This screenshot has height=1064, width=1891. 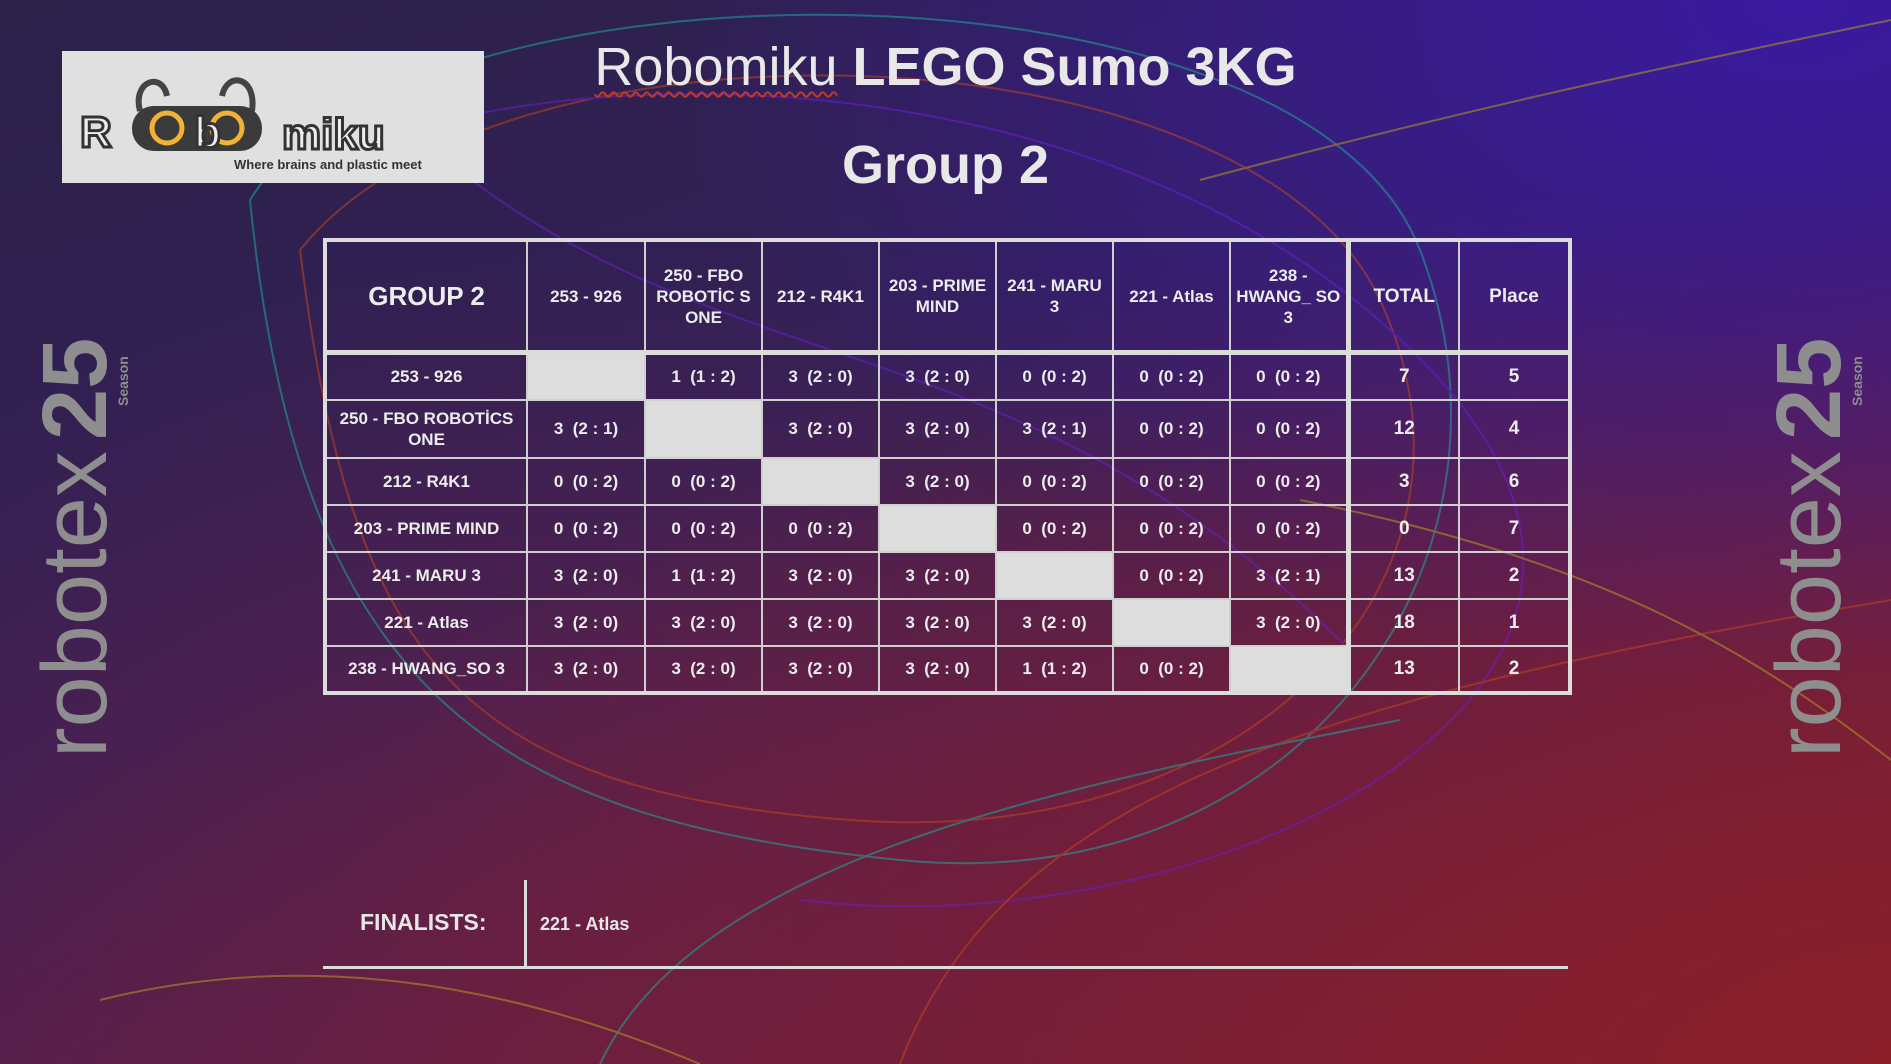 I want to click on svg-text: b, so click(x=207, y=132).